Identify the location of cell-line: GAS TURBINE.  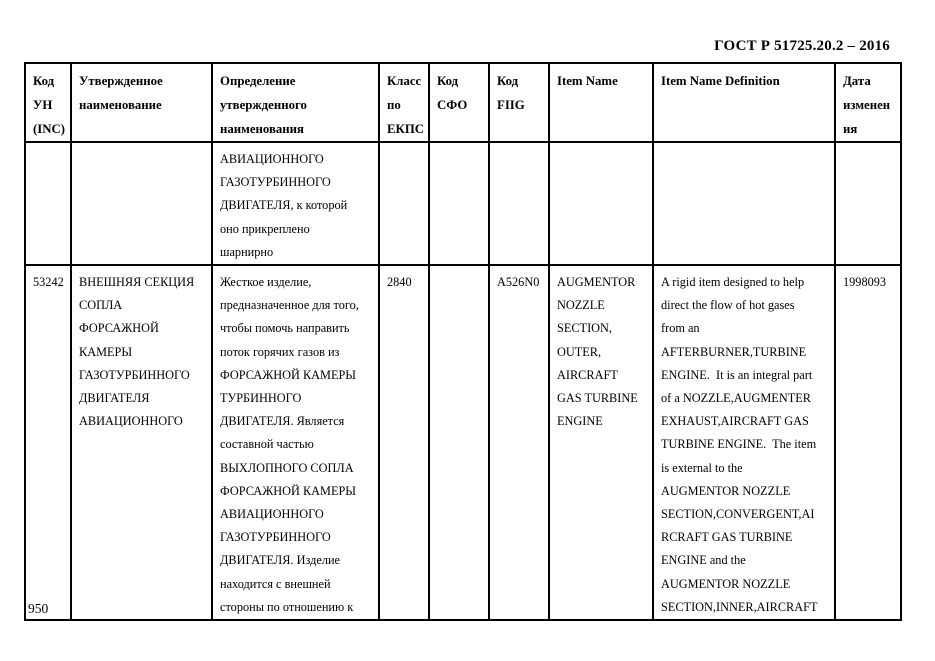
(597, 398).